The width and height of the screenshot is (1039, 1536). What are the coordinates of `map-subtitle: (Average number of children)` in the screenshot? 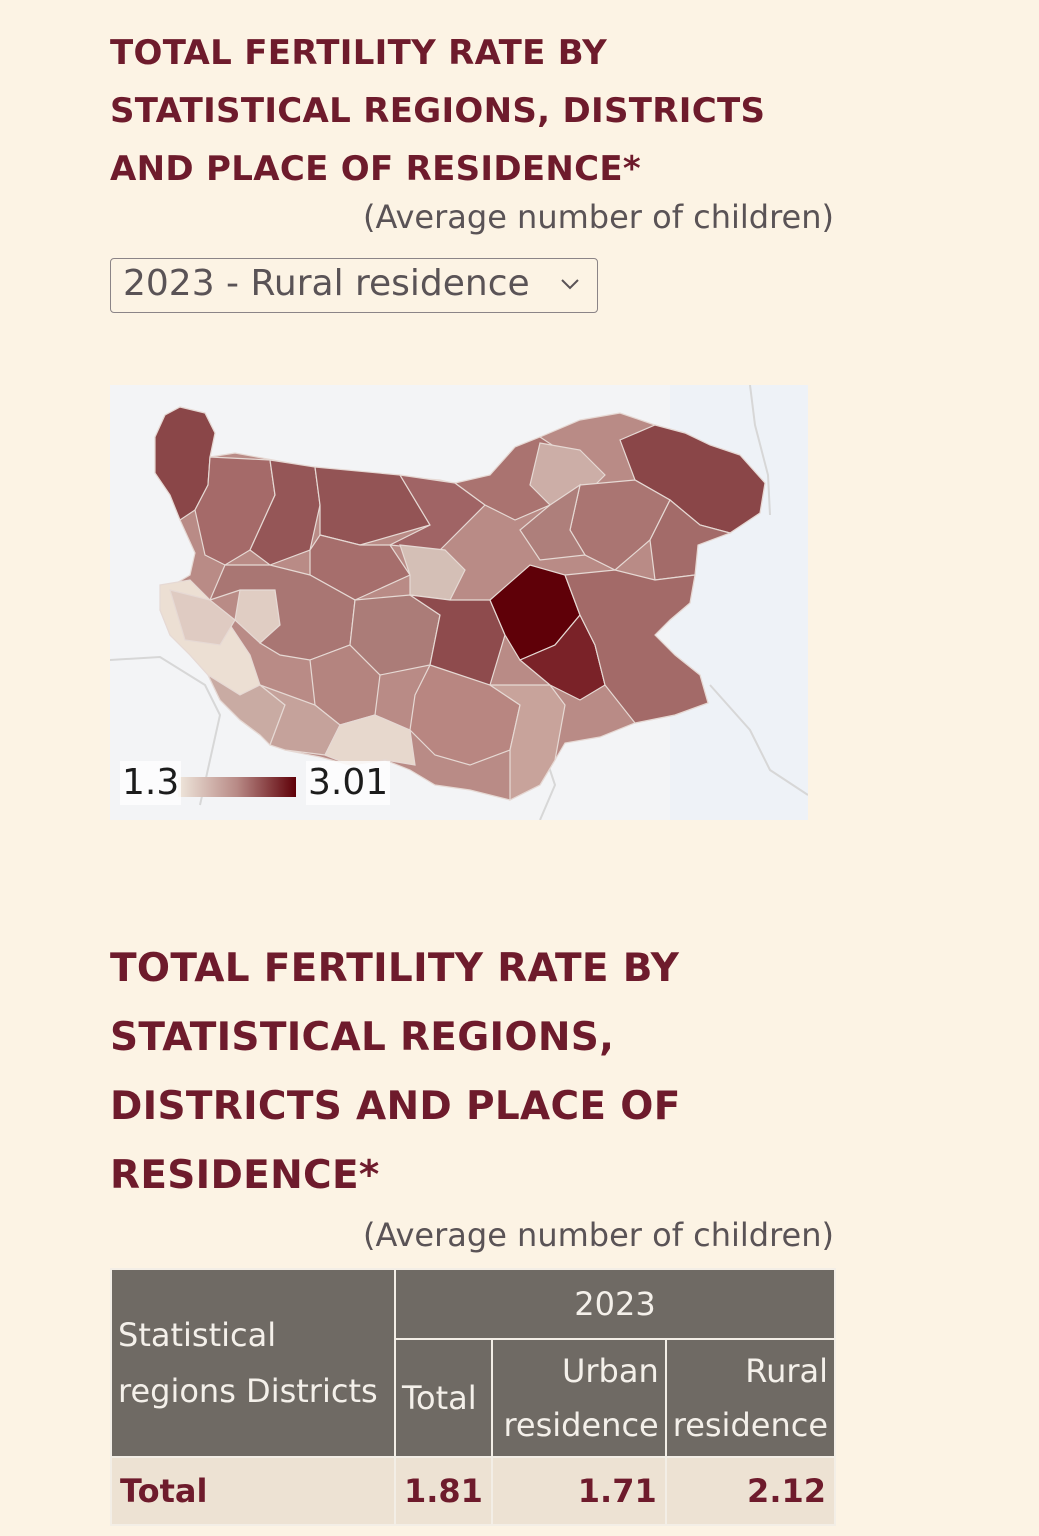 It's located at (598, 217).